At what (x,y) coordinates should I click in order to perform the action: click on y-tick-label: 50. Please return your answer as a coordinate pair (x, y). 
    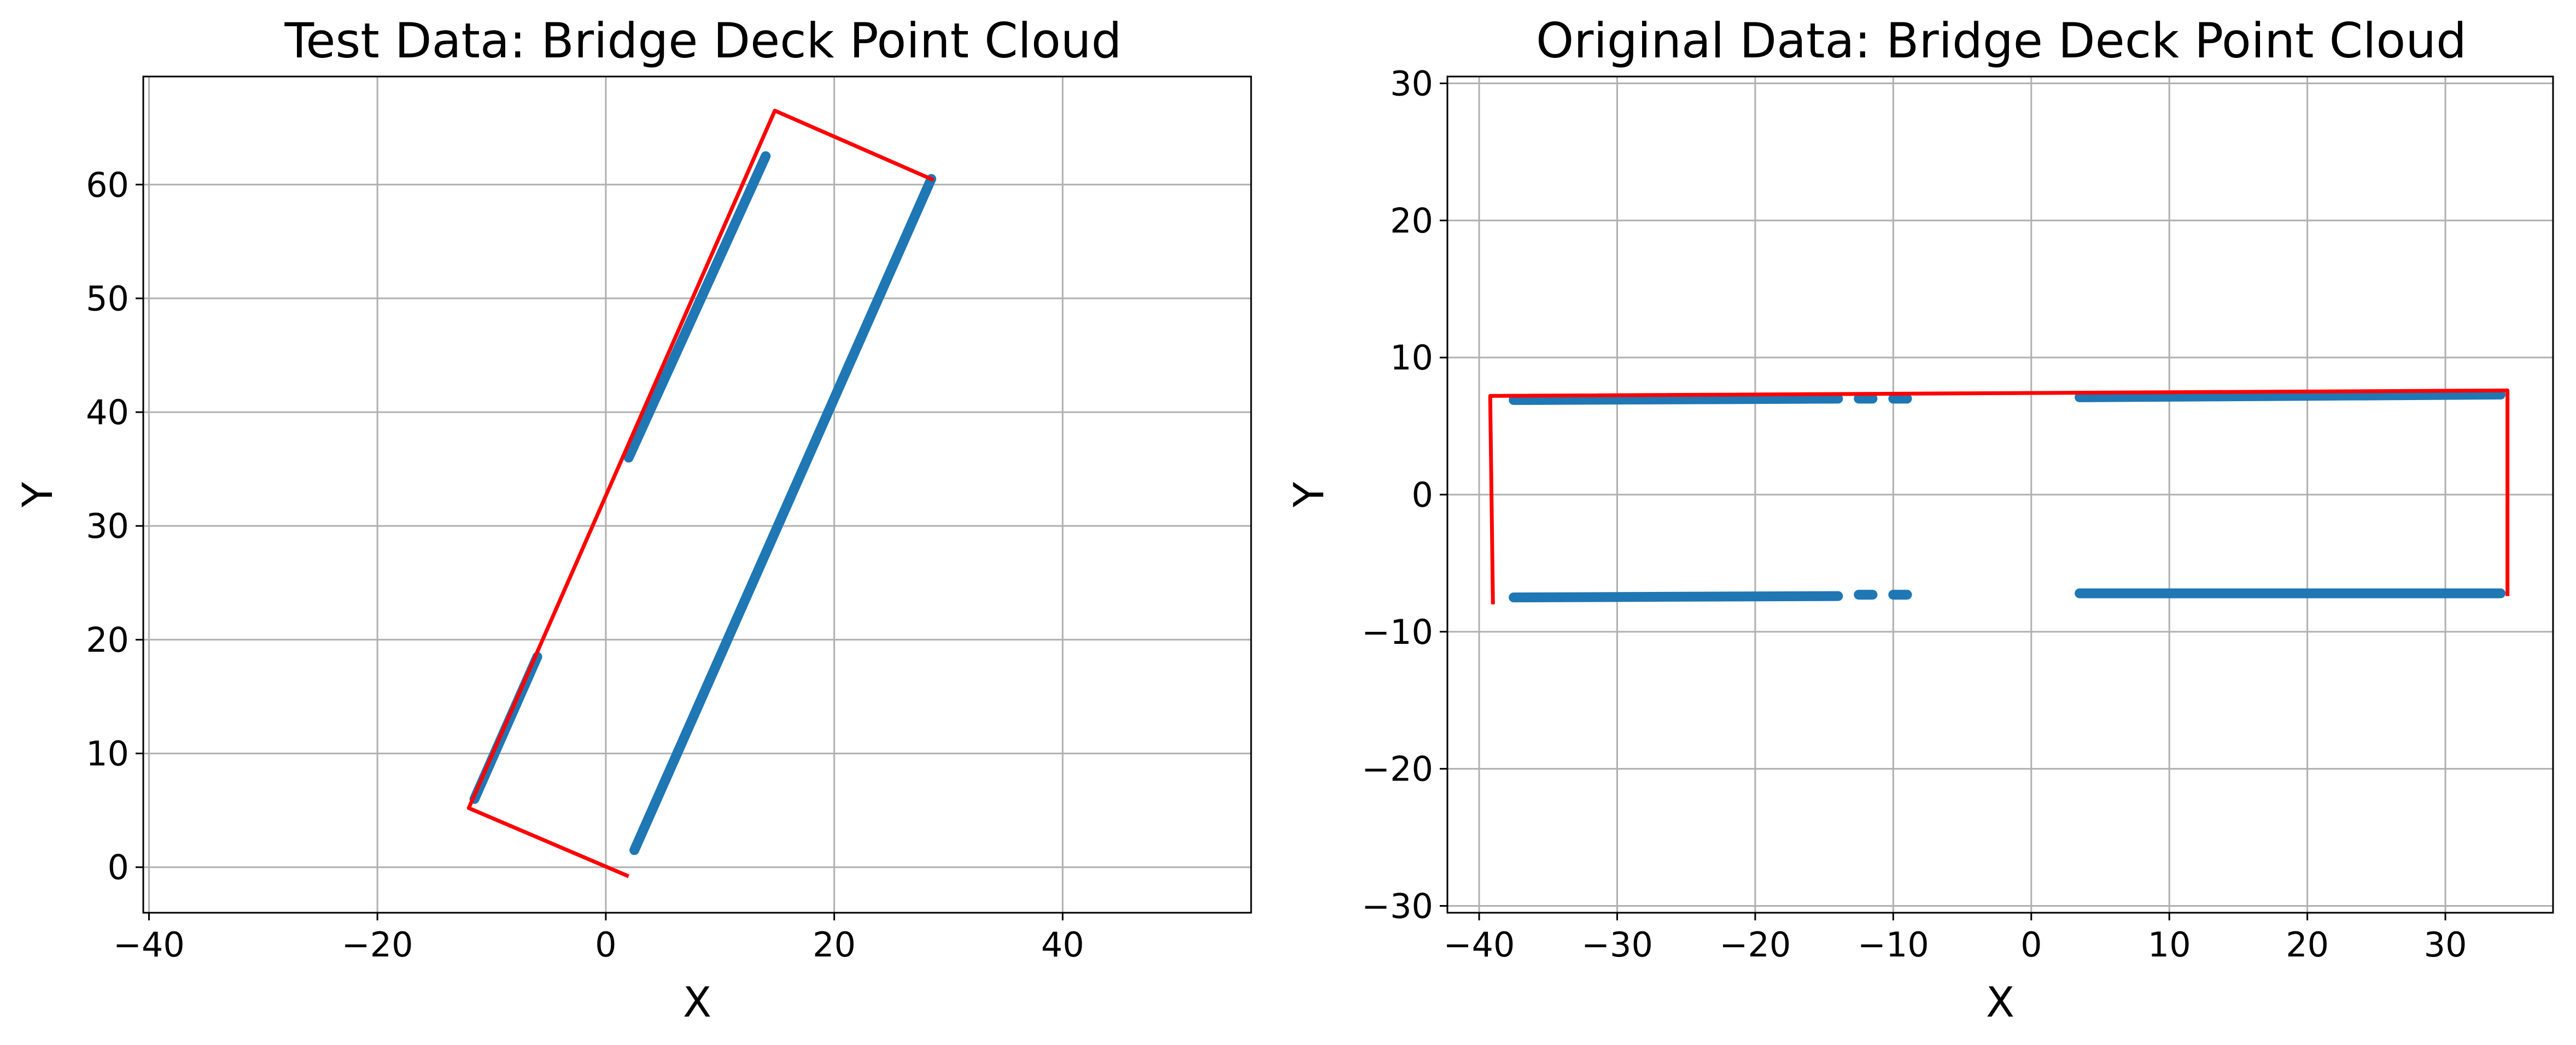
    Looking at the image, I should click on (107, 299).